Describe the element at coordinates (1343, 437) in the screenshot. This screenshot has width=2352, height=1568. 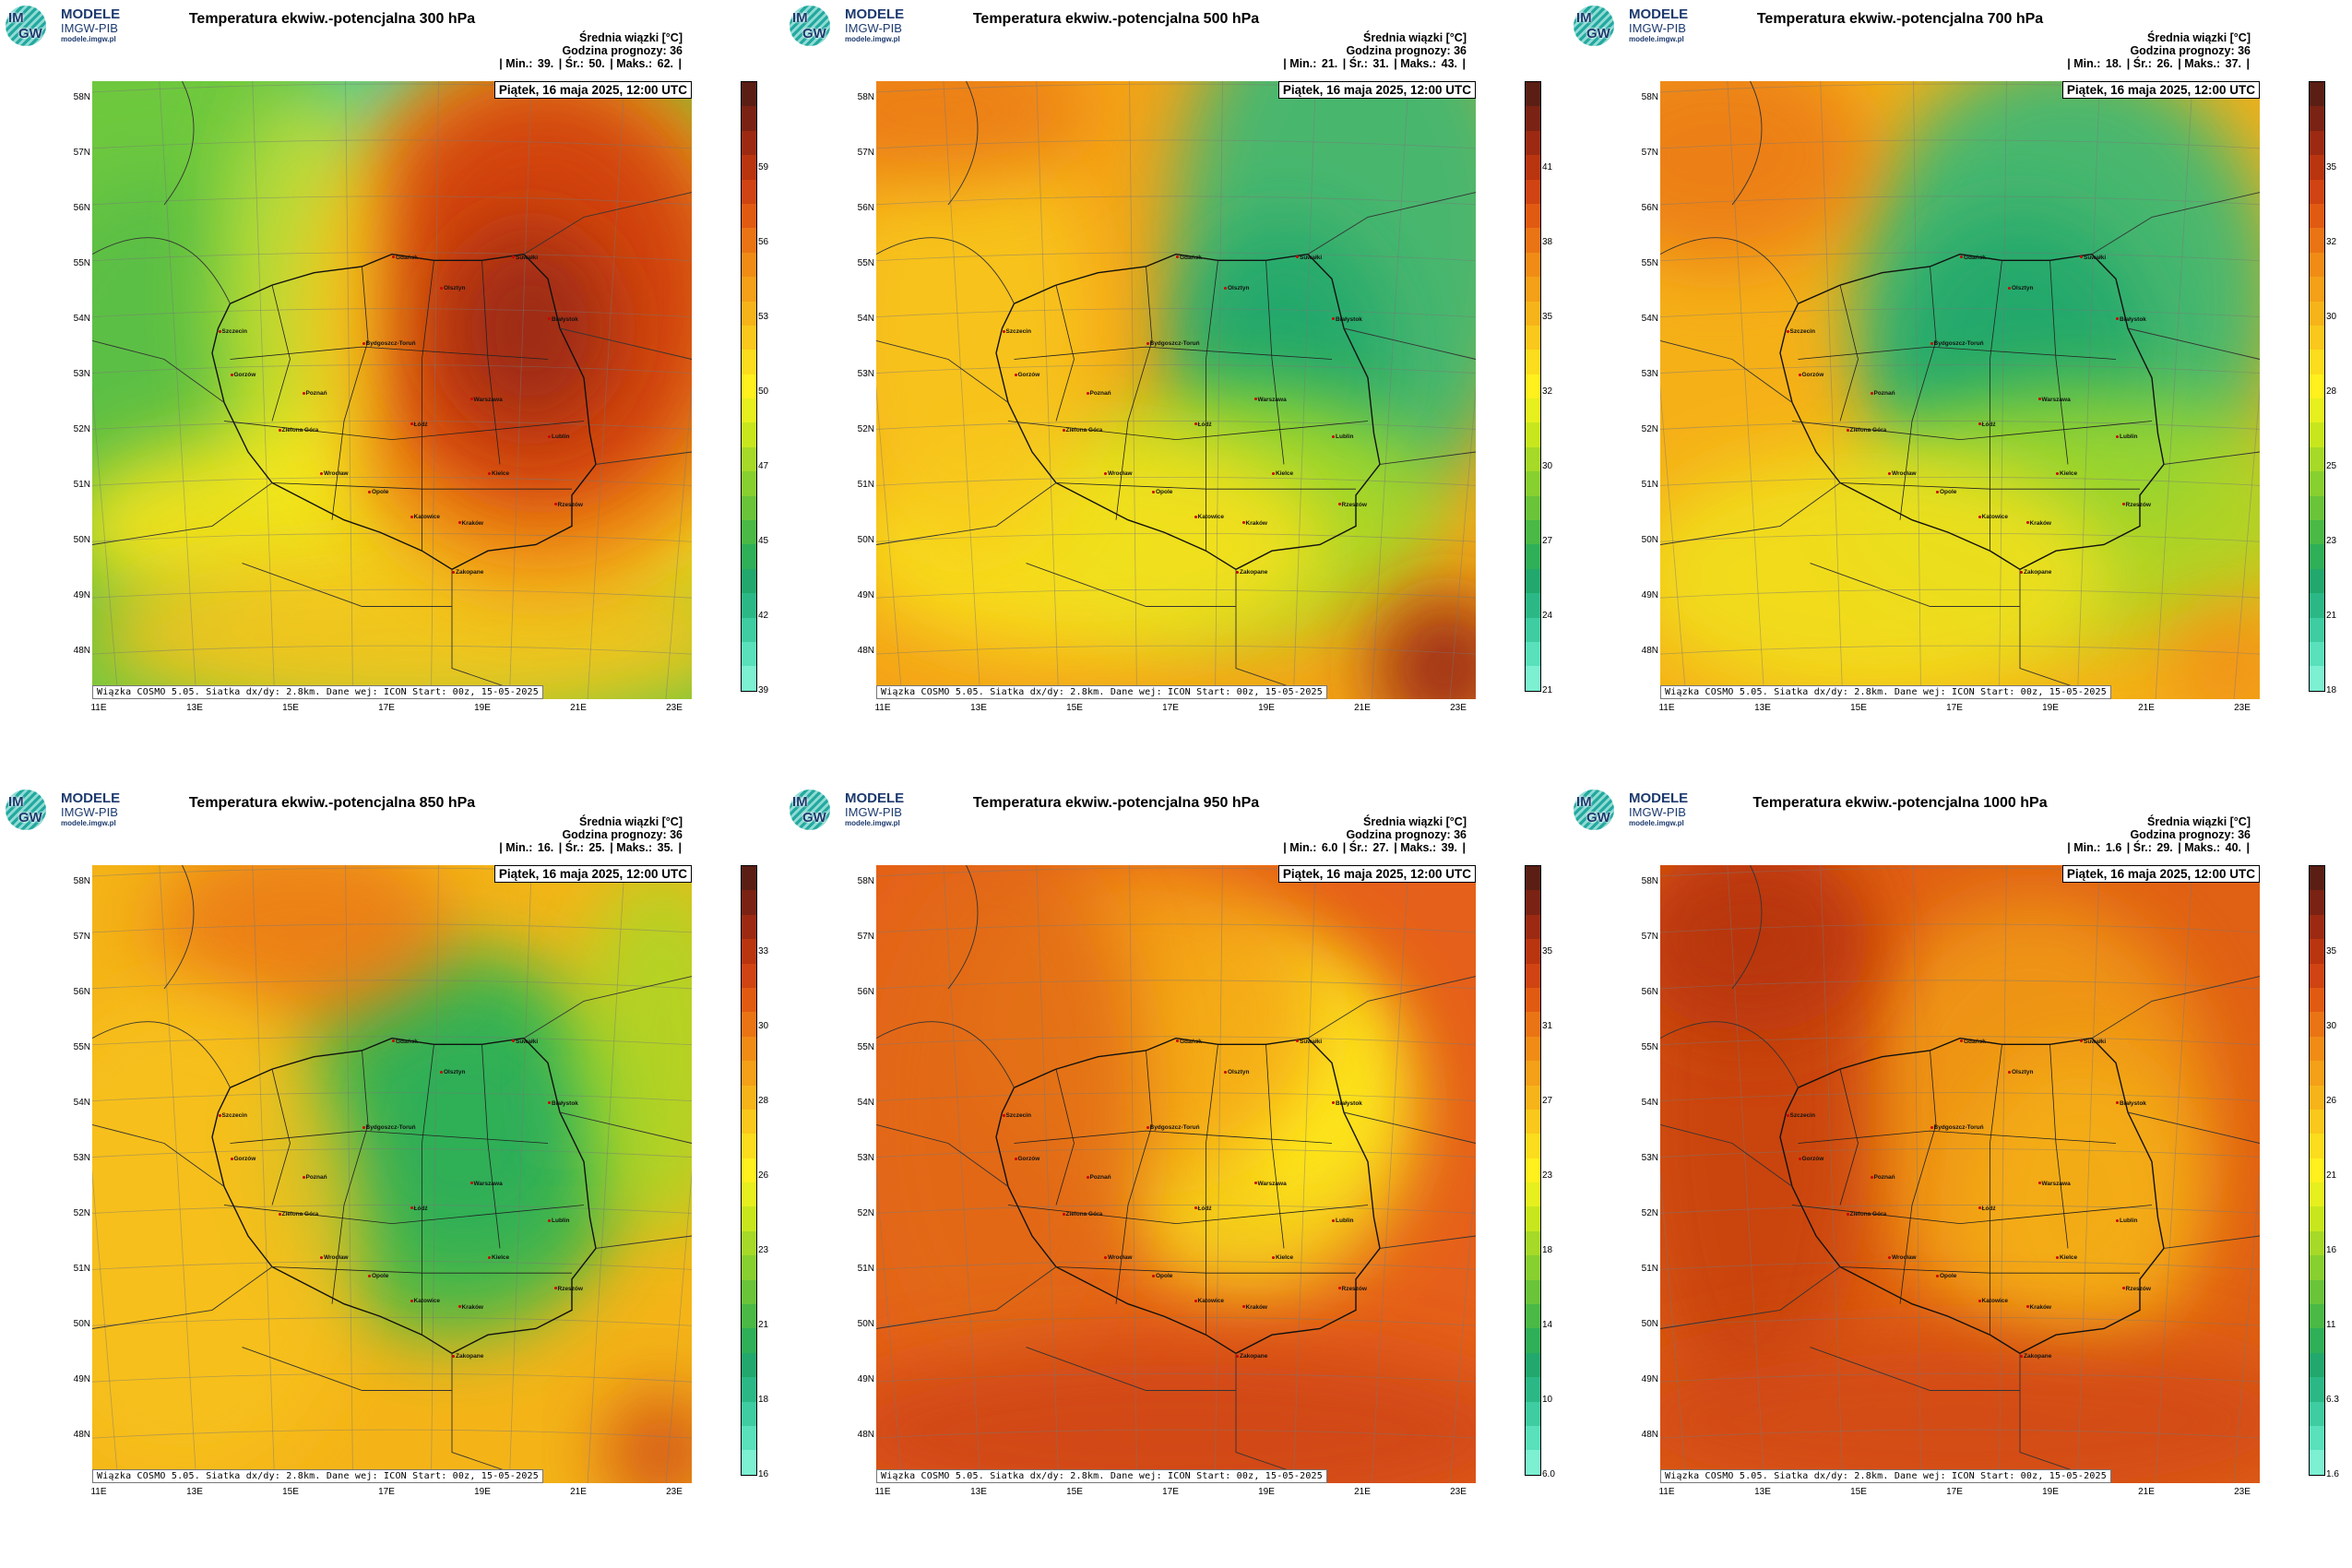
I see `city-label: Lublin` at that location.